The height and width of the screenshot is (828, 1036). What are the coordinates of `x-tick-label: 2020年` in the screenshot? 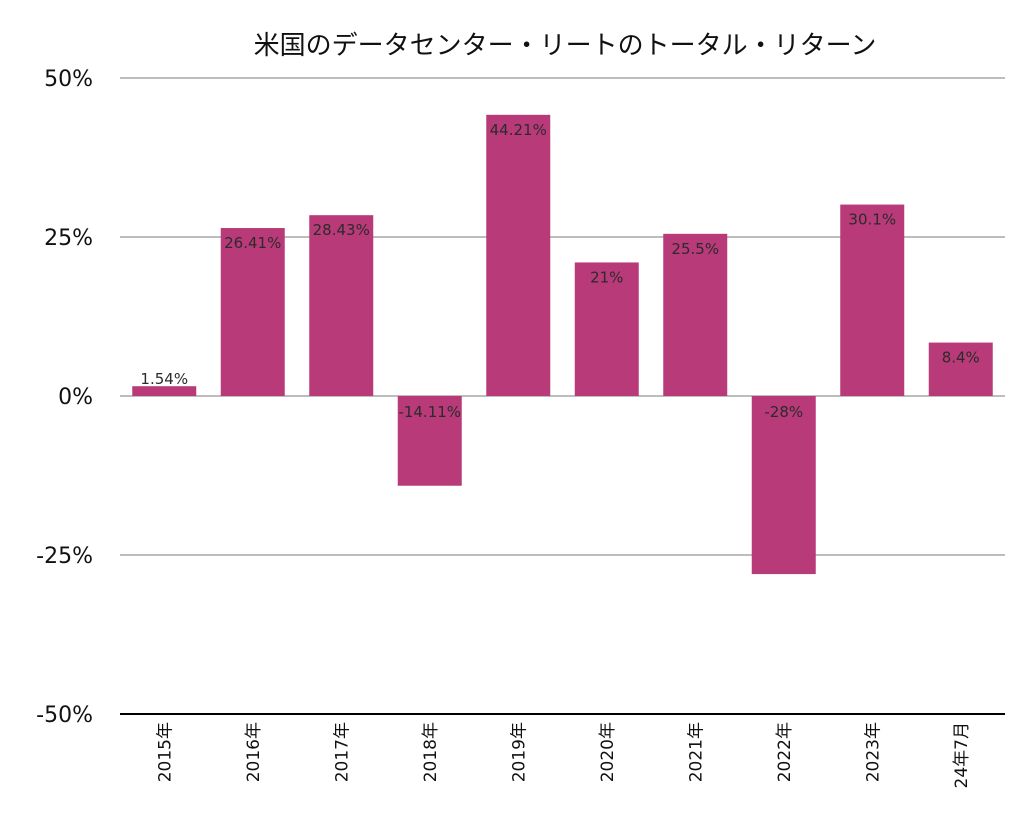 It's located at (608, 752).